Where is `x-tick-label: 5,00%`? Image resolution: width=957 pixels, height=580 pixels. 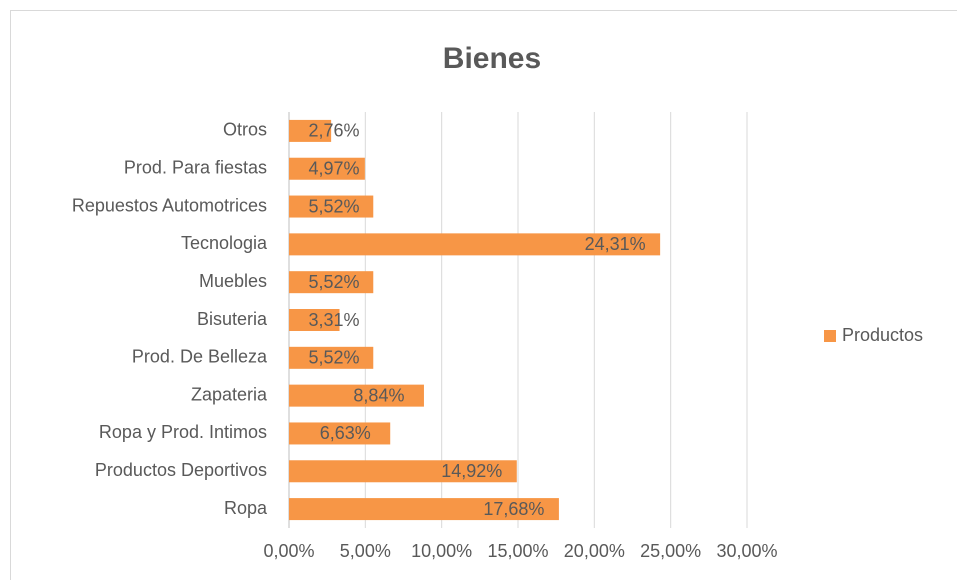 x-tick-label: 5,00% is located at coordinates (365, 551).